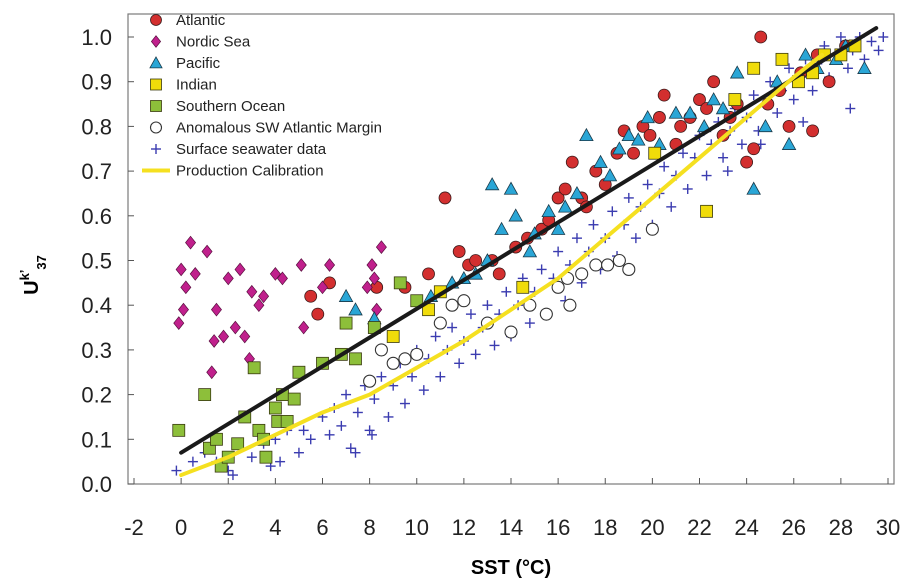 The width and height of the screenshot is (910, 581). I want to click on x-tick-label: 0, so click(181, 527).